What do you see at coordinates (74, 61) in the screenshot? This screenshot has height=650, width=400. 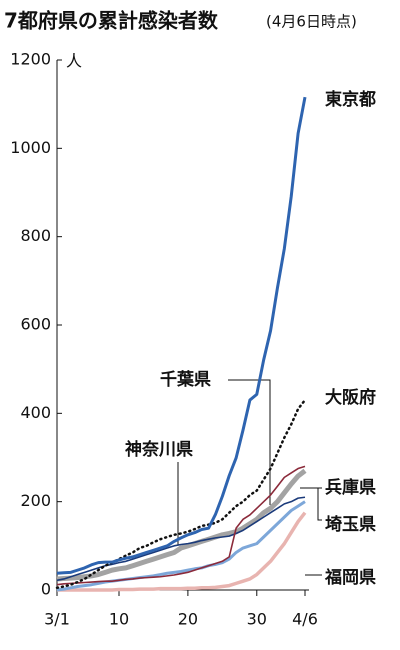 I see `y-unit: 人` at bounding box center [74, 61].